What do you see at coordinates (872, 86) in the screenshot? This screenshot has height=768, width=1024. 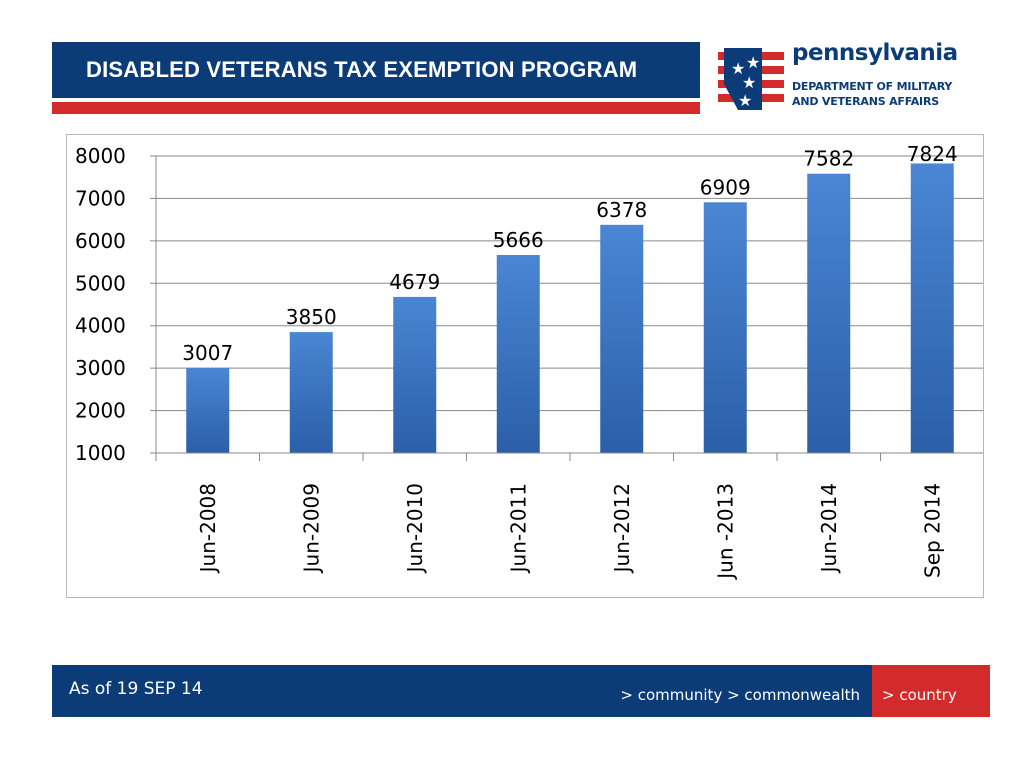 I see `logo-subtitle-1: DEPARTMENT OF MILITARY` at bounding box center [872, 86].